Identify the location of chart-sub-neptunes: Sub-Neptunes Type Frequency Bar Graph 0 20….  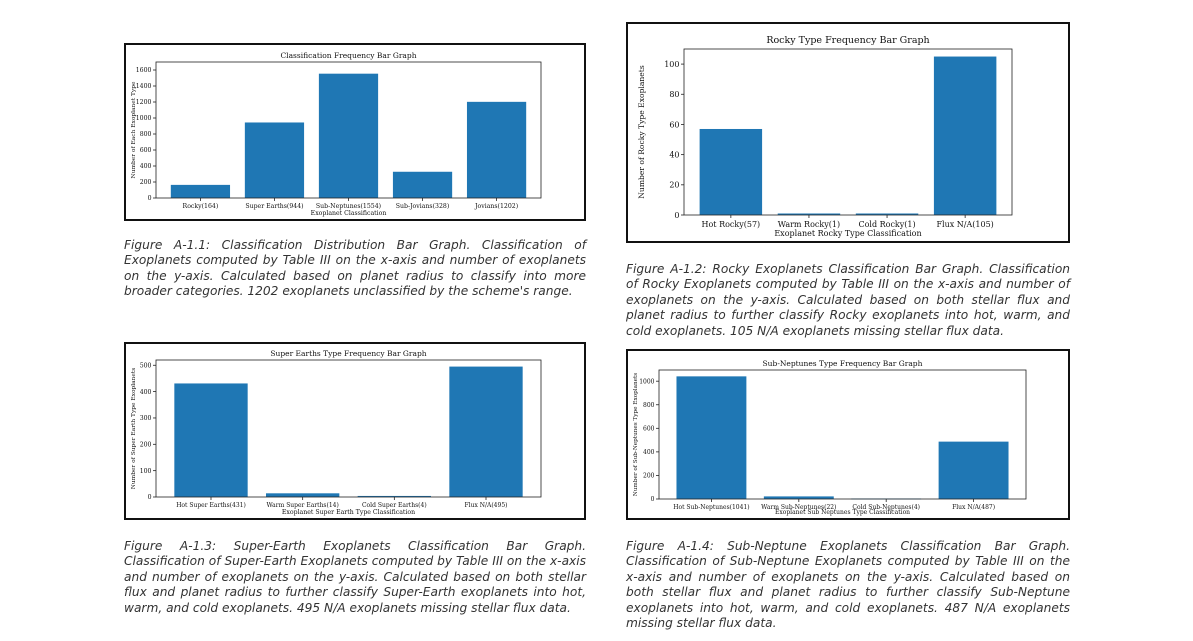
(830, 437).